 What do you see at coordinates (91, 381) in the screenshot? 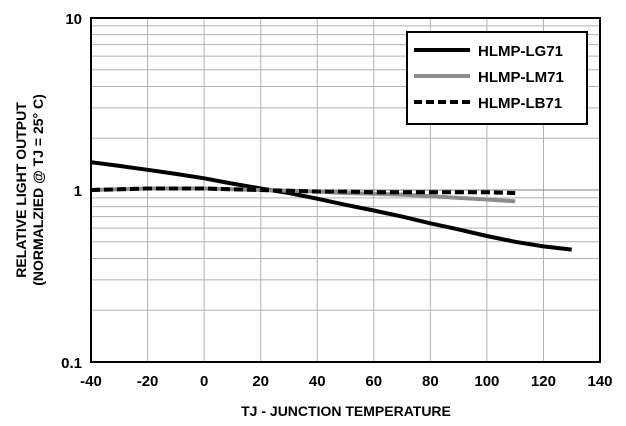
I see `x-tick-label: -40` at bounding box center [91, 381].